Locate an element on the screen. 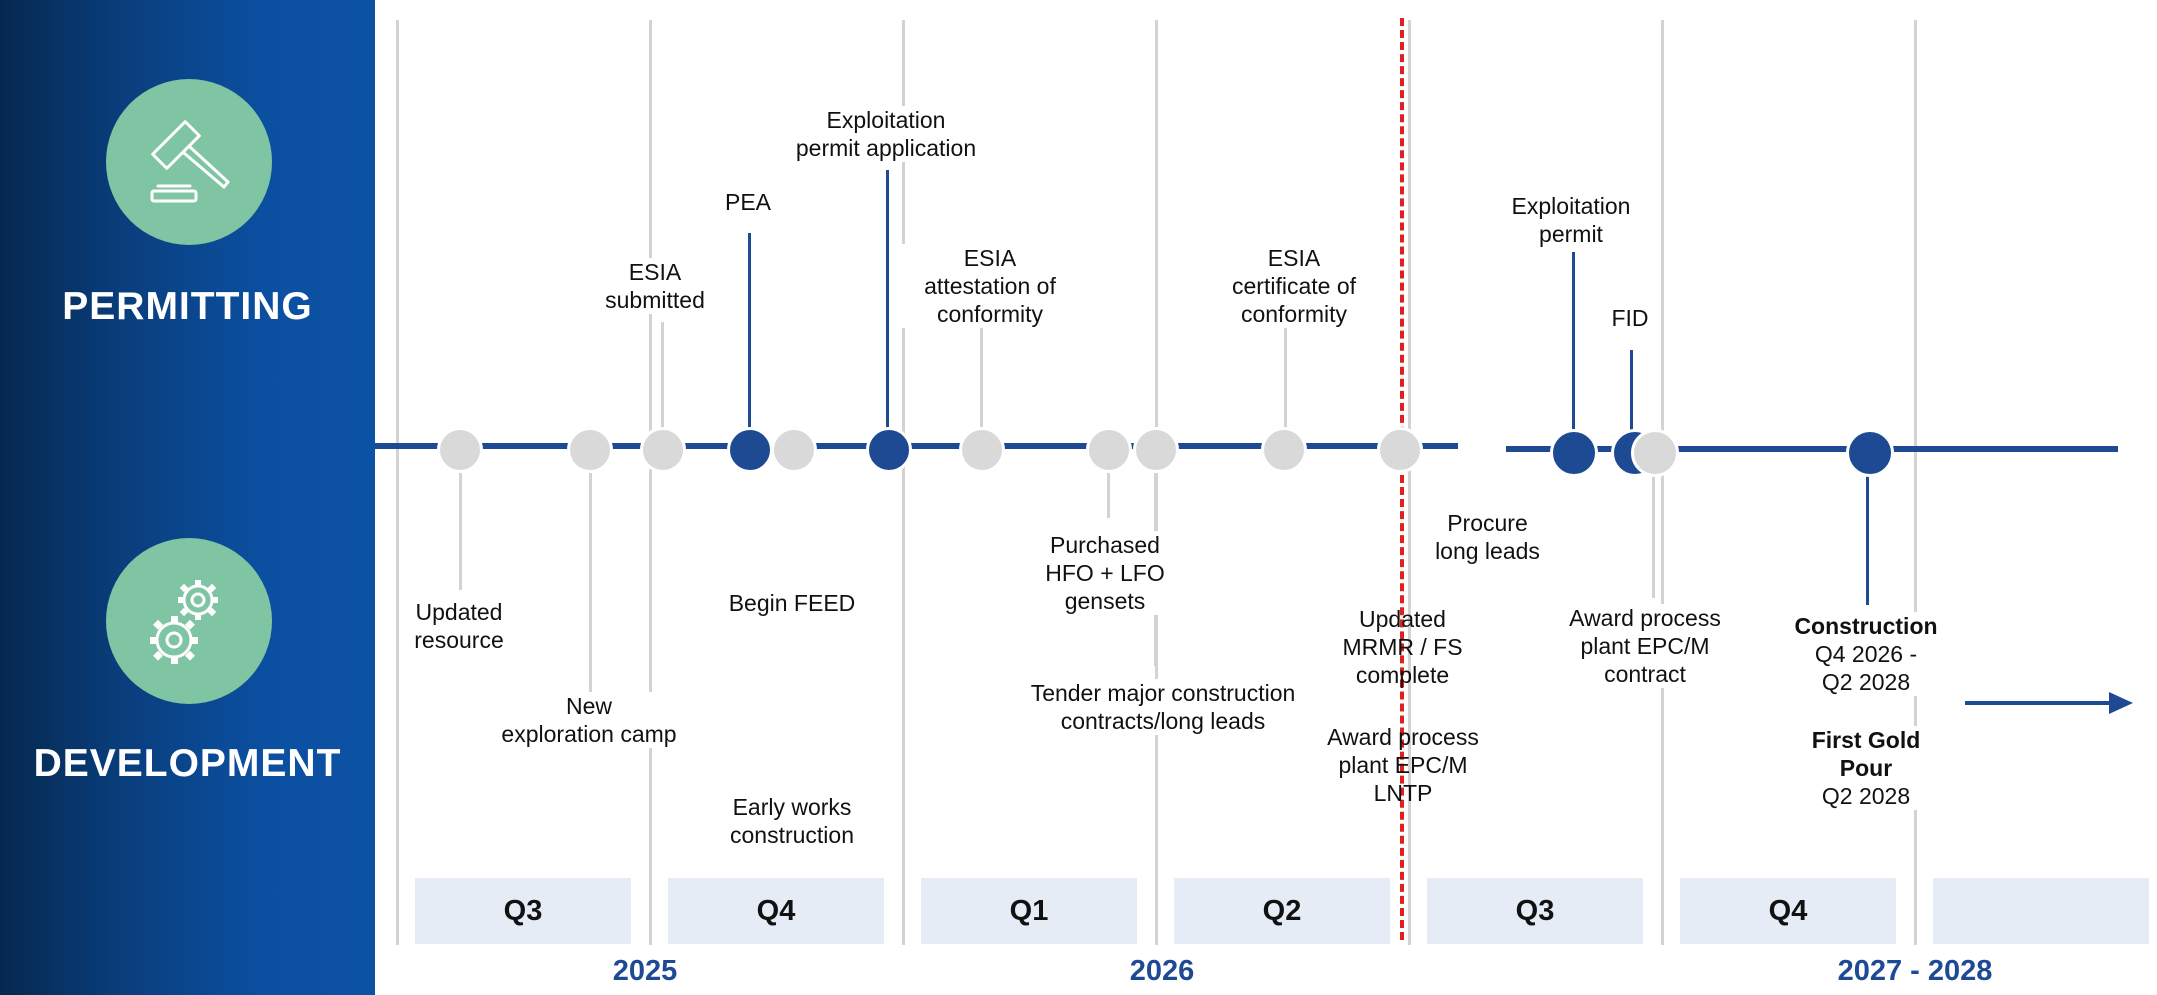 The width and height of the screenshot is (2157, 995). arrow-right-icon is located at coordinates (2049, 703).